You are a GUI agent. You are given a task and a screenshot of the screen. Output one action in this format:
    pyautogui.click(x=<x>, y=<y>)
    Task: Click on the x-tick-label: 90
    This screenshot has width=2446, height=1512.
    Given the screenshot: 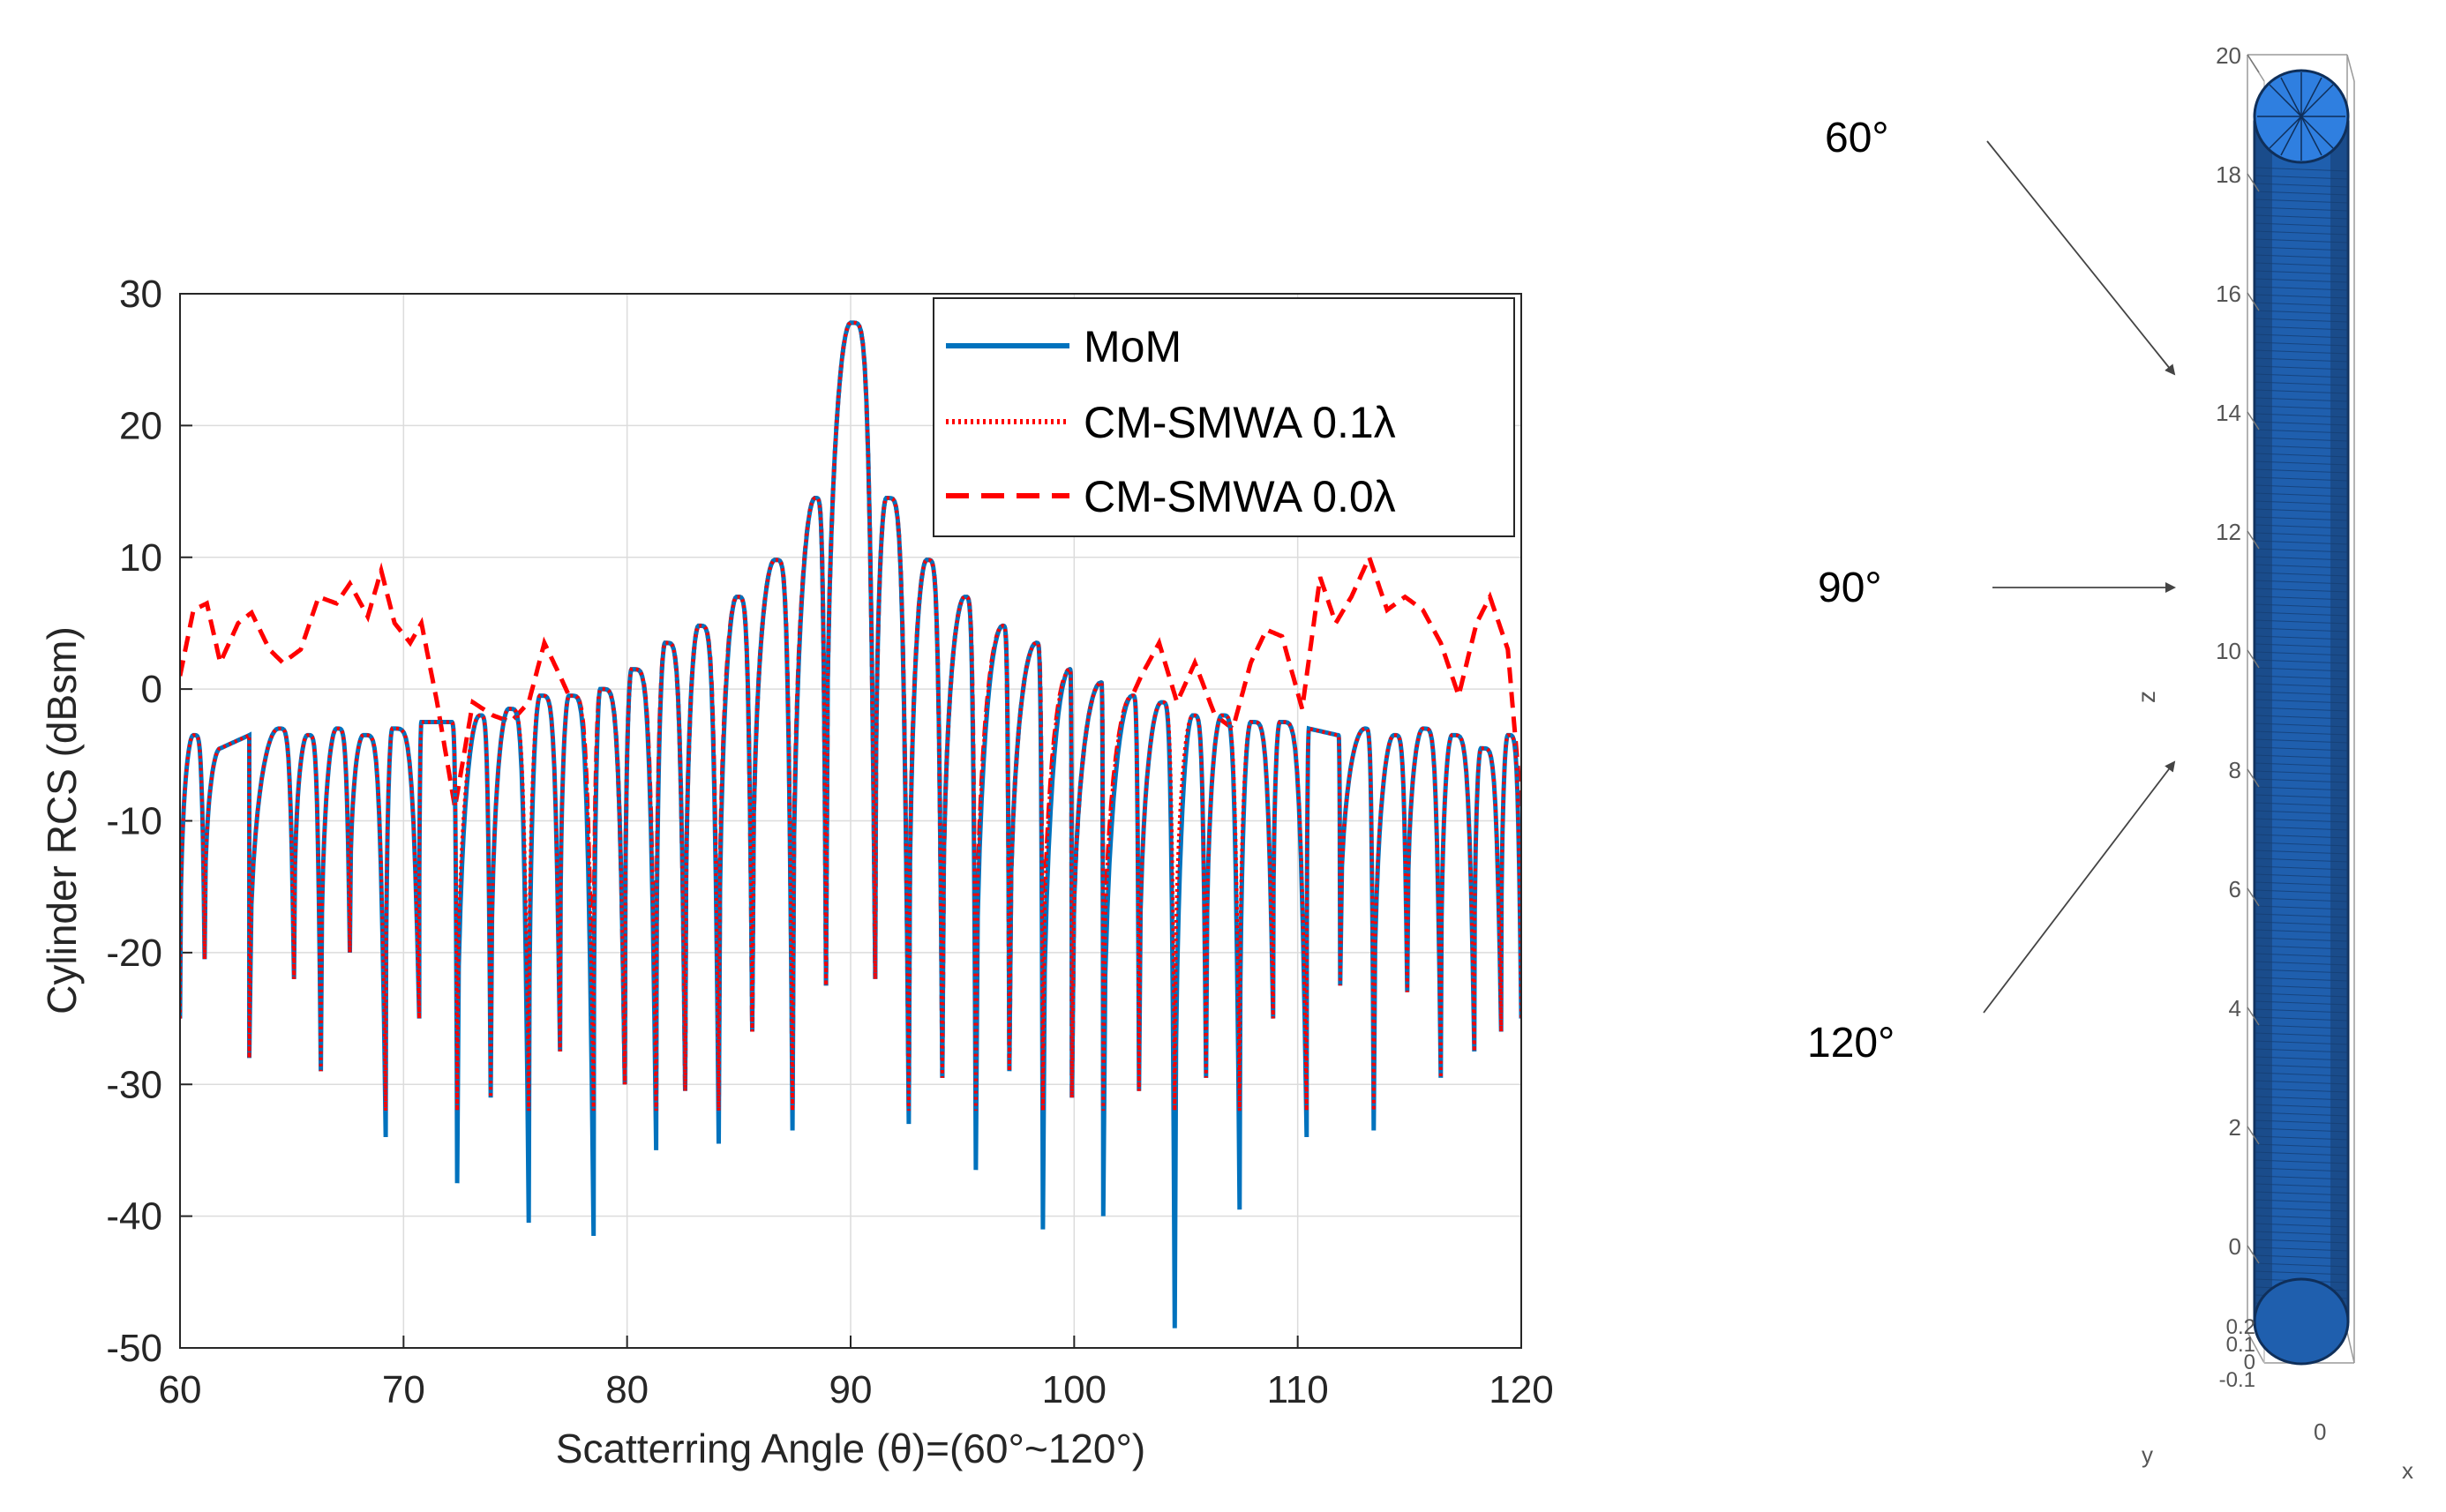 What is the action you would take?
    pyautogui.click(x=851, y=1389)
    